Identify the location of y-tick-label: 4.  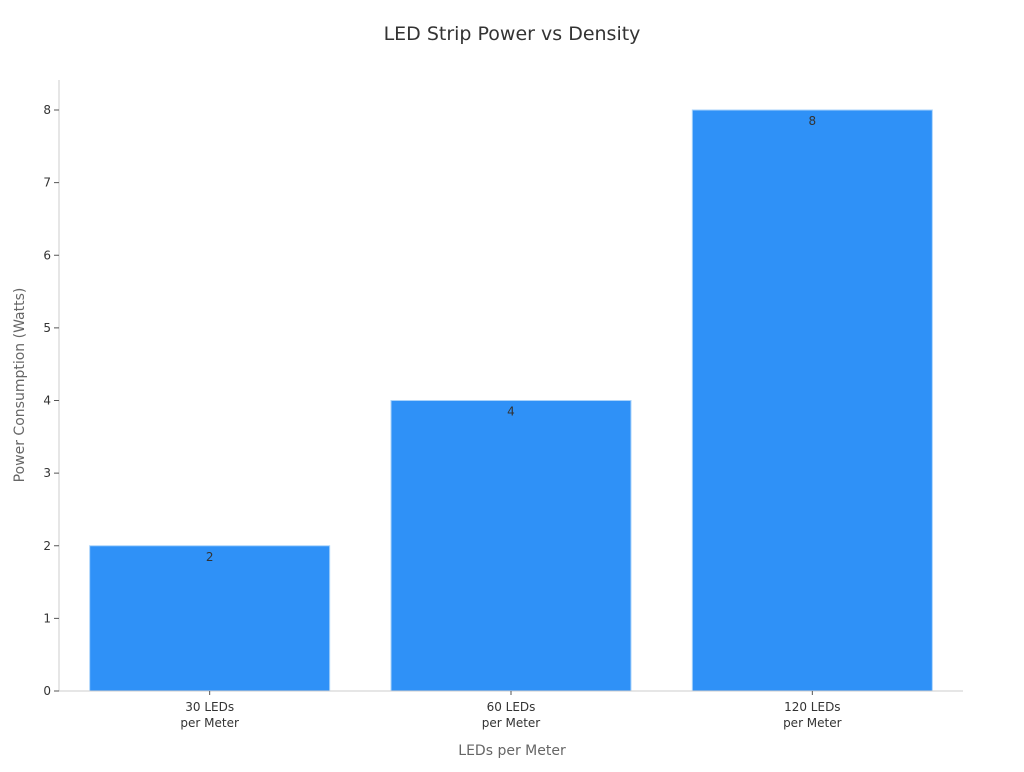
(47, 401).